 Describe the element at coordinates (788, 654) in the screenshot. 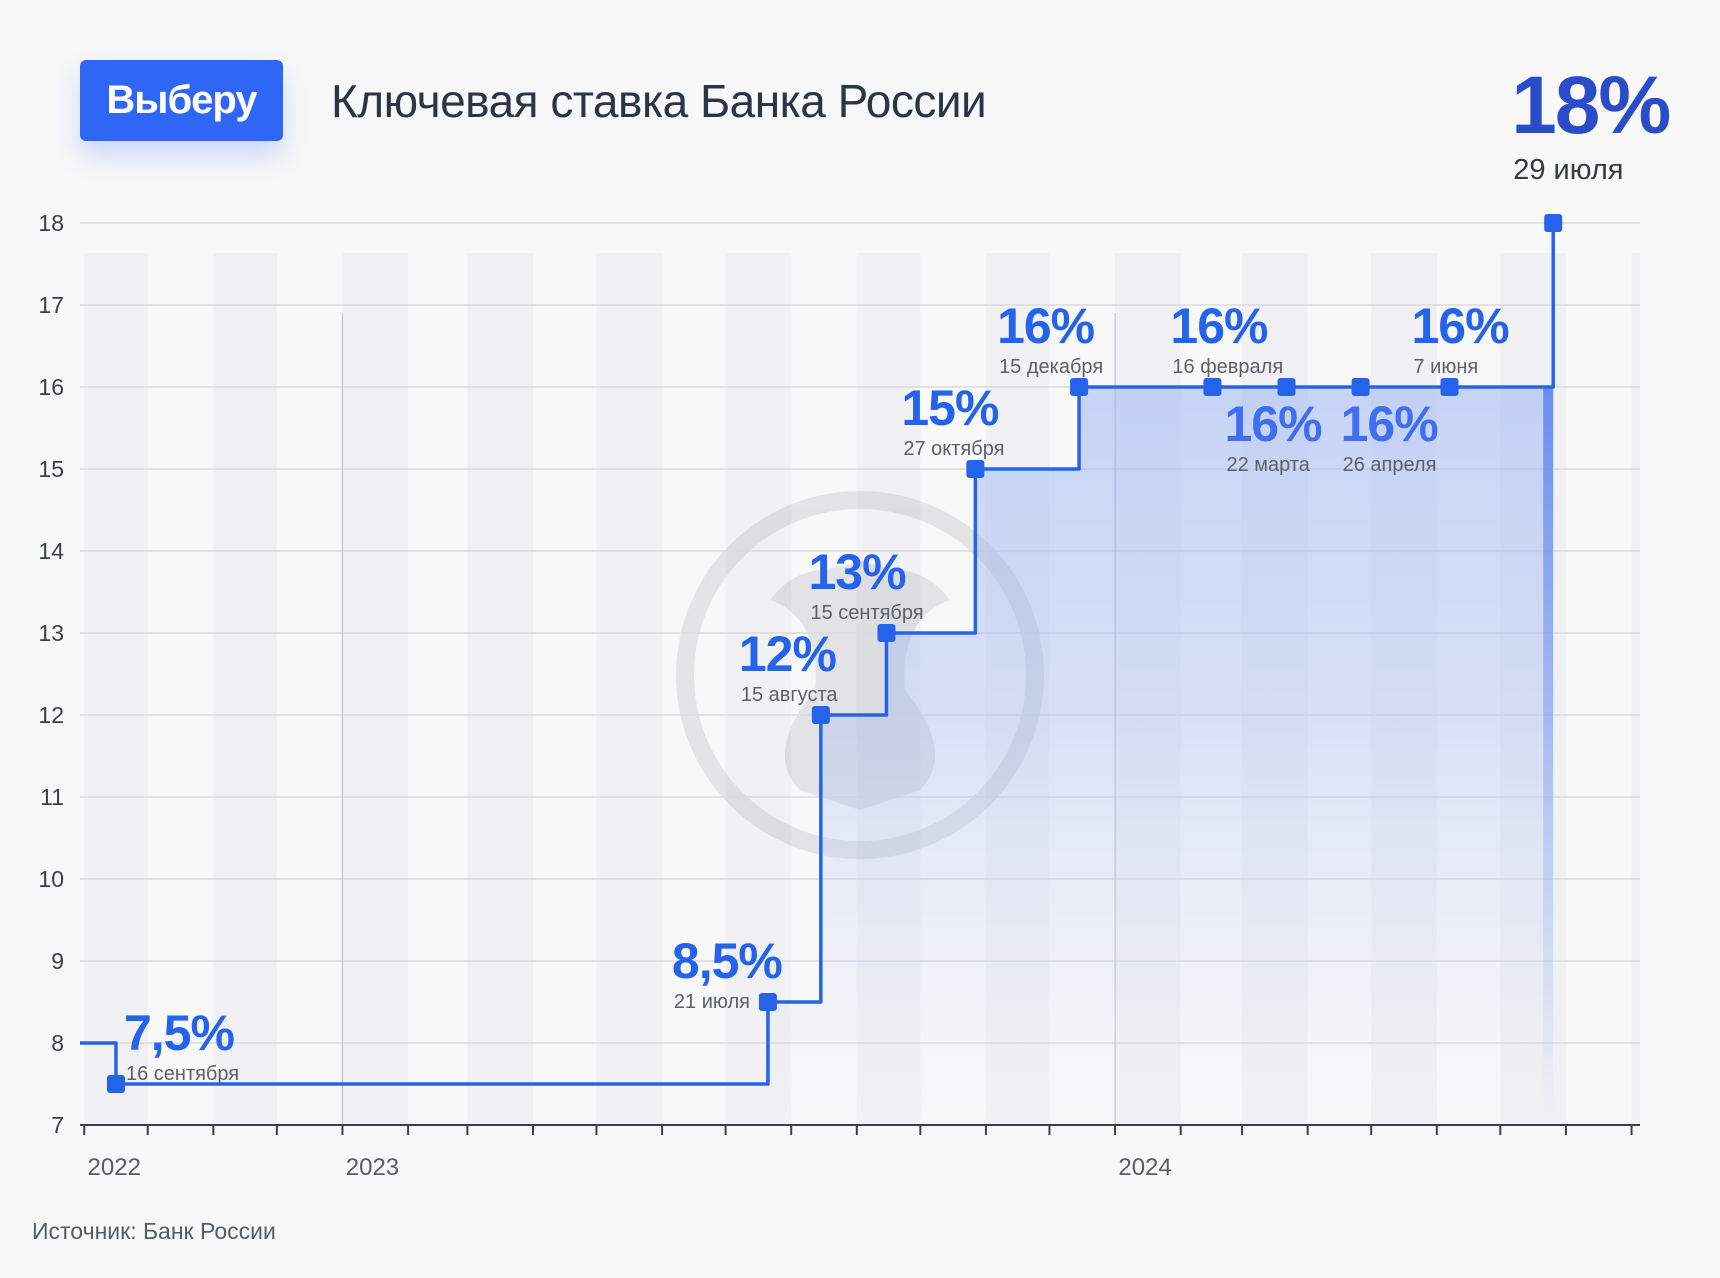

I see `value-label: 12%` at that location.